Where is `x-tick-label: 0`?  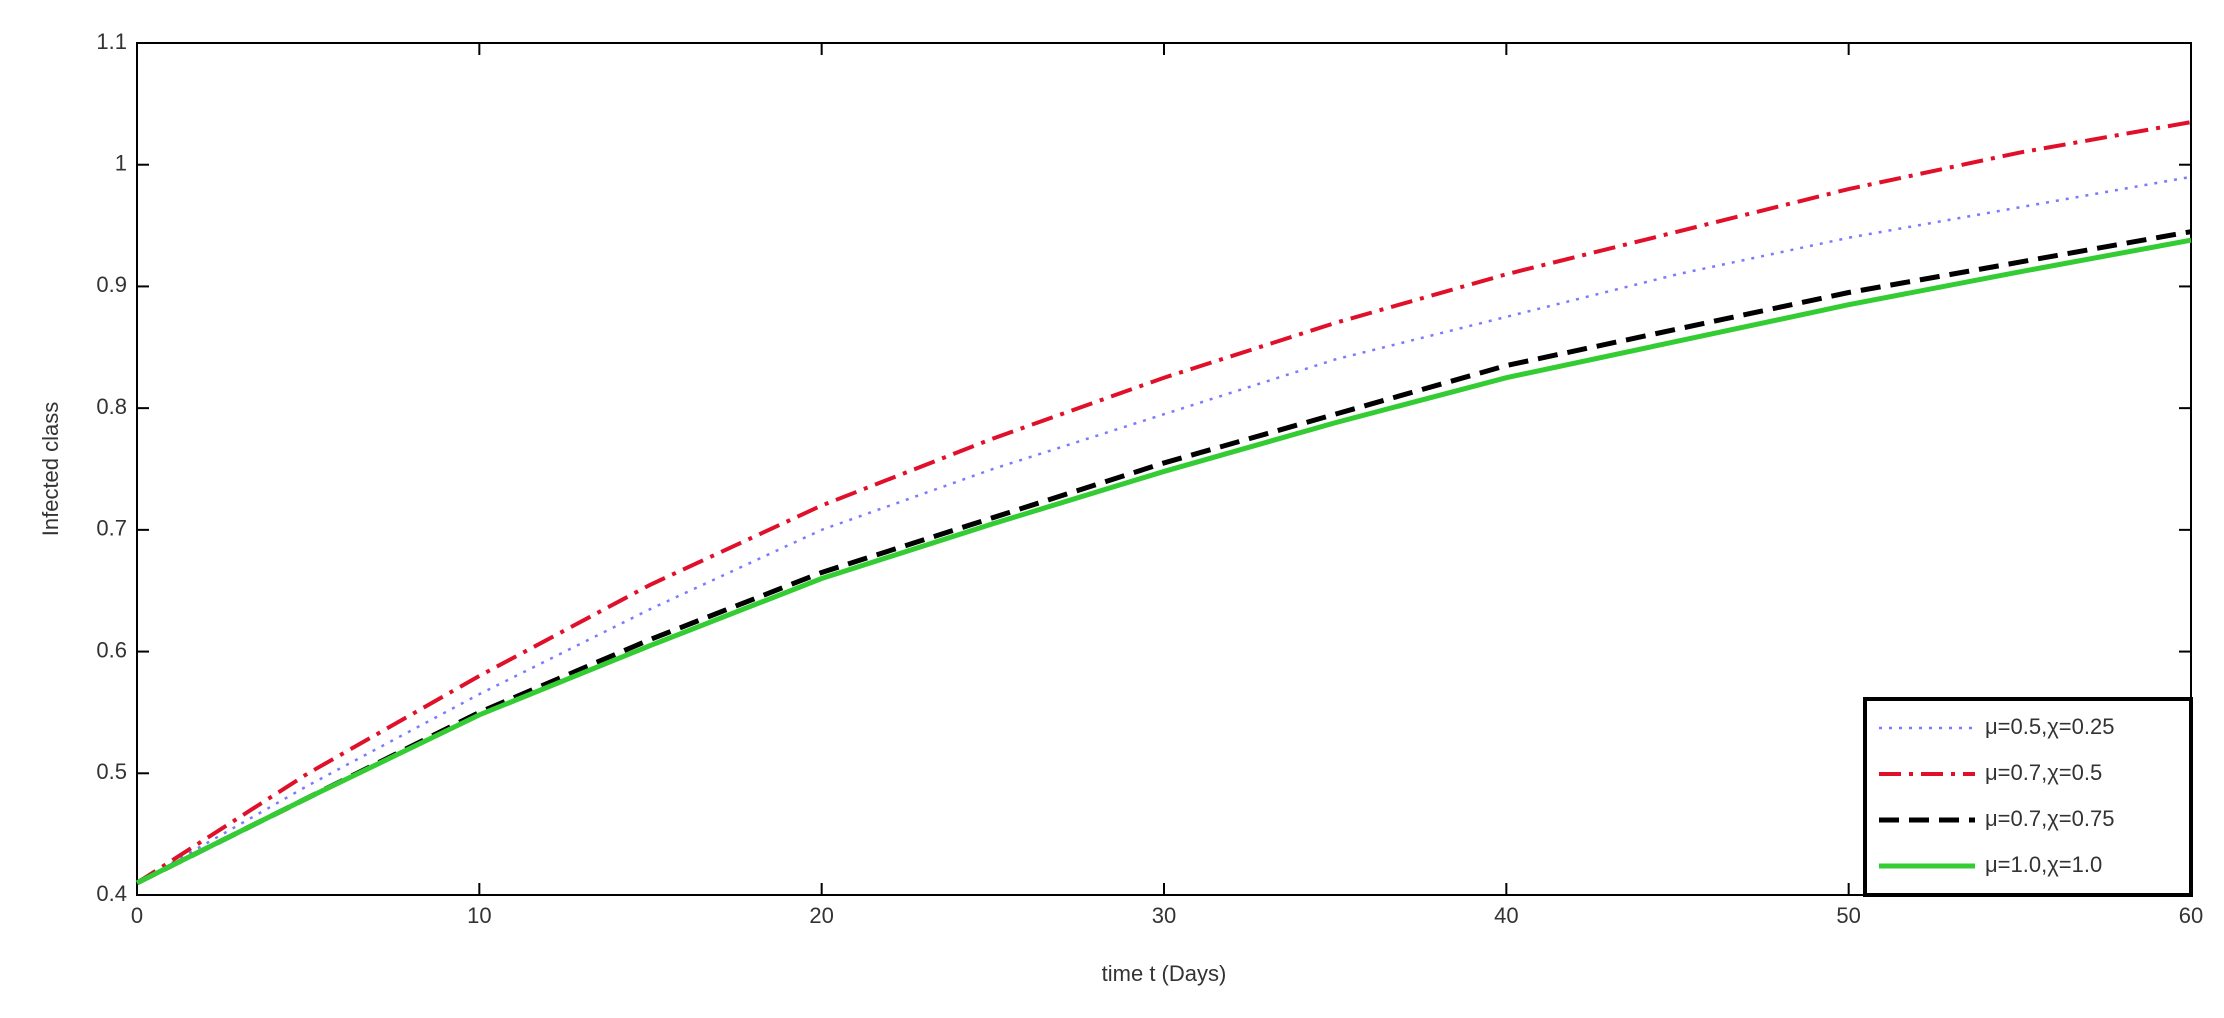
x-tick-label: 0 is located at coordinates (137, 915).